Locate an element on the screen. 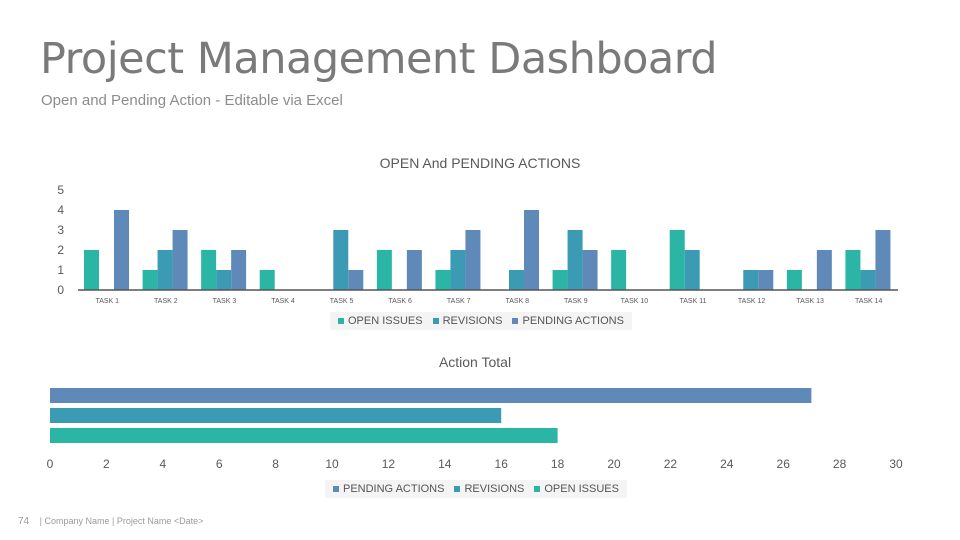 Image resolution: width=960 pixels, height=540 pixels. x-tick-label: TASK 4 is located at coordinates (283, 301).